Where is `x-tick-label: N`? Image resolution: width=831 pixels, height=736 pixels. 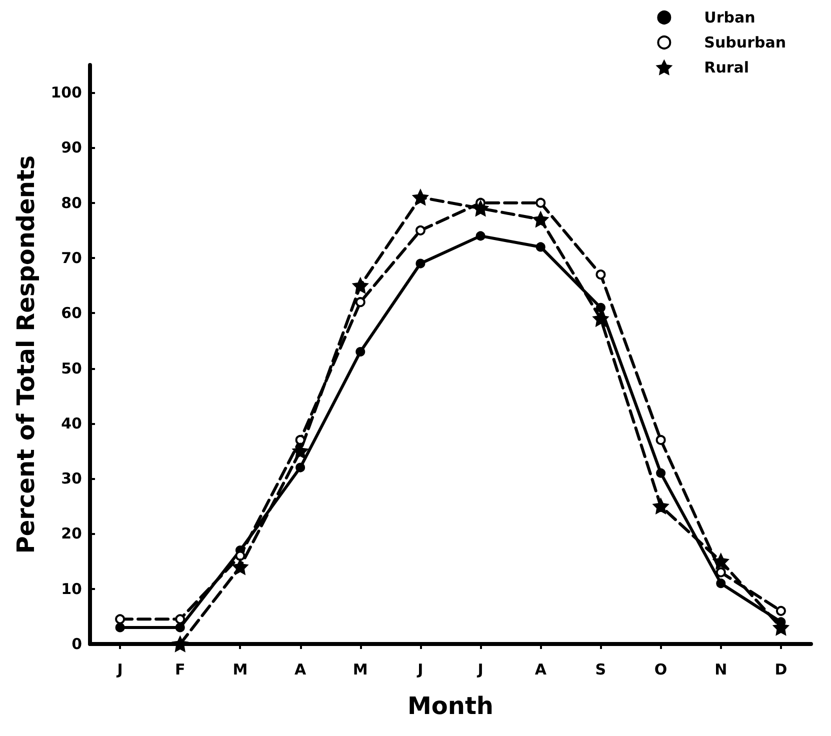 x-tick-label: N is located at coordinates (721, 669).